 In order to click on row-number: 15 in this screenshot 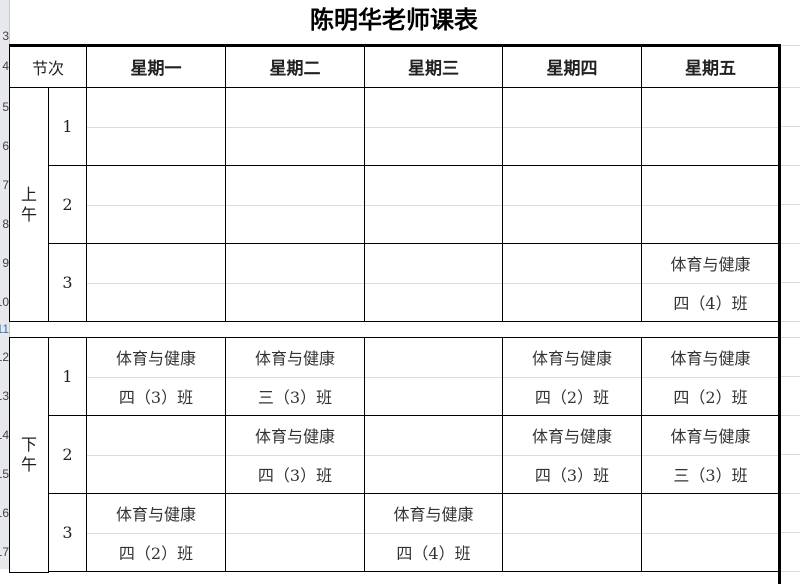, I will do `click(4, 473)`.